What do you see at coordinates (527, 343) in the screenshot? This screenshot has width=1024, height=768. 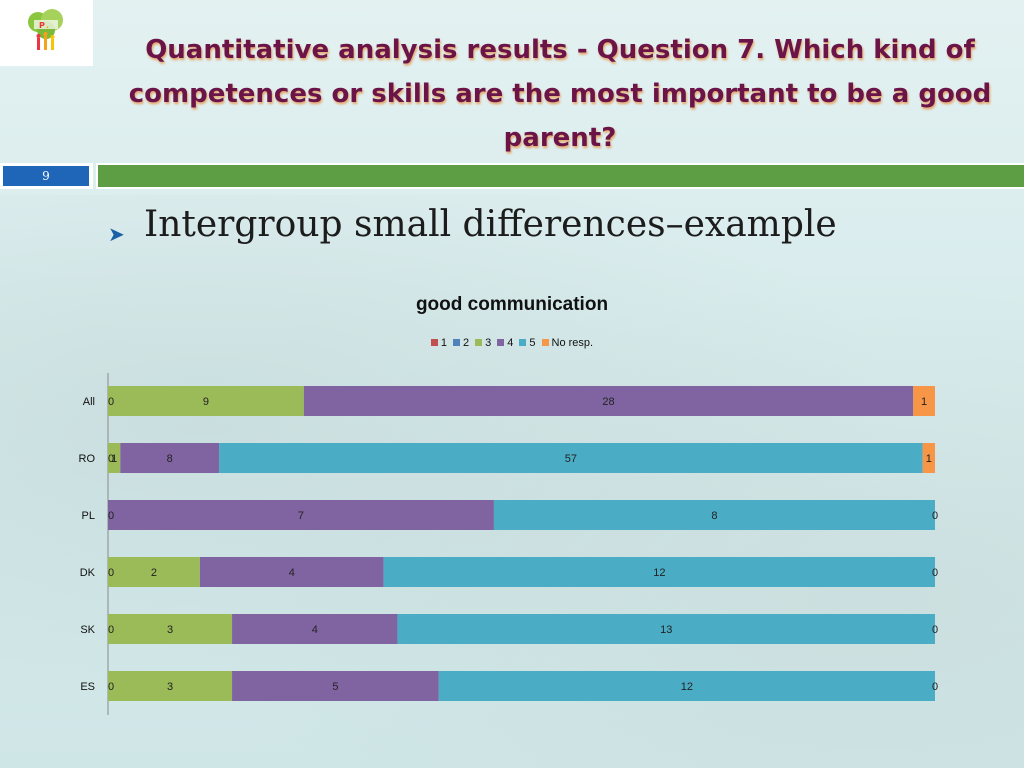 I see `legend-item-4: 5` at bounding box center [527, 343].